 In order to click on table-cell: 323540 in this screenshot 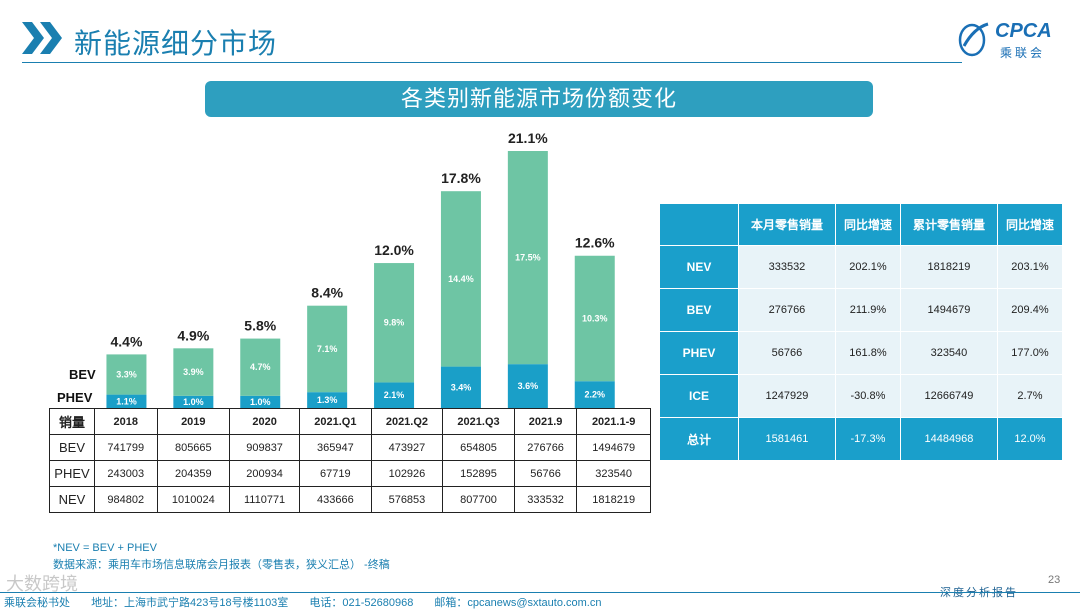, I will do `click(613, 473)`.